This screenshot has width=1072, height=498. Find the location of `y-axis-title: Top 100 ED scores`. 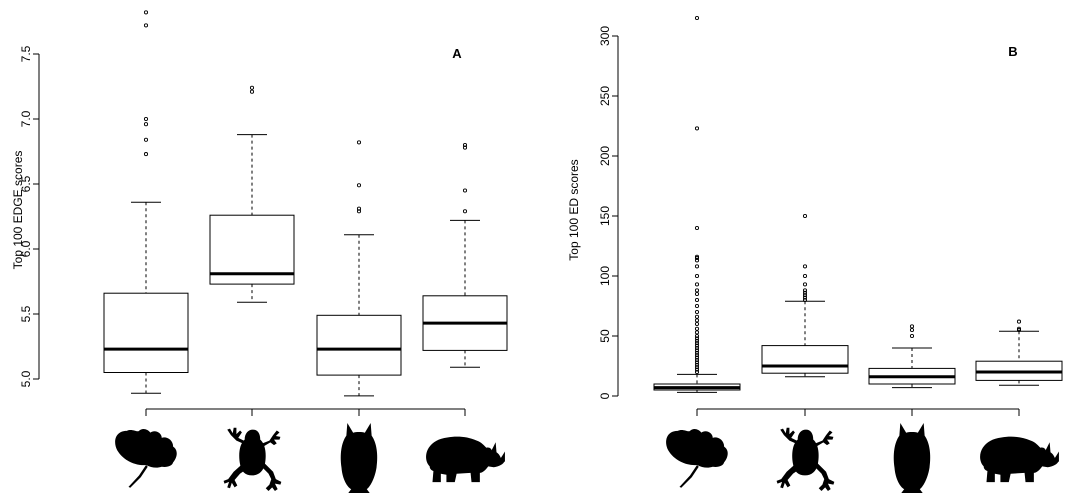

y-axis-title: Top 100 ED scores is located at coordinates (574, 209).